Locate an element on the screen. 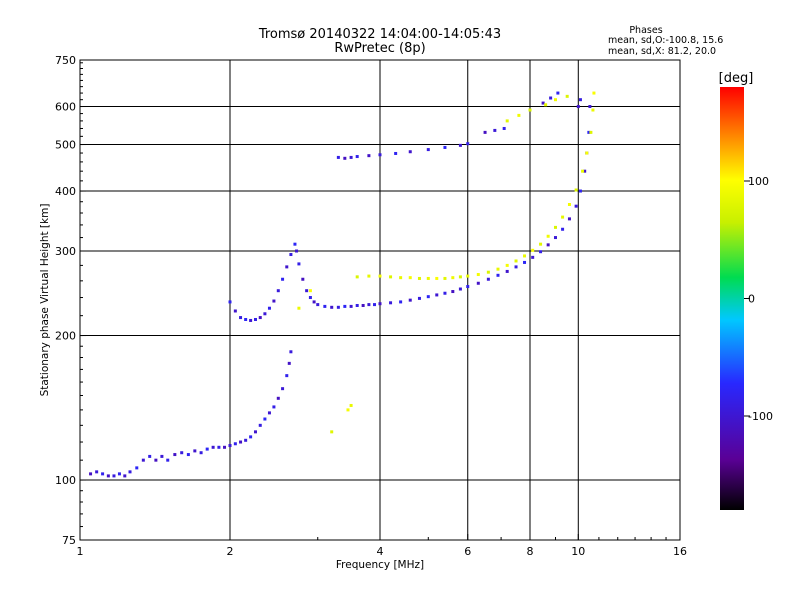 This screenshot has width=800, height=600. x-axis-label: Frequency [MHz] is located at coordinates (380, 565).